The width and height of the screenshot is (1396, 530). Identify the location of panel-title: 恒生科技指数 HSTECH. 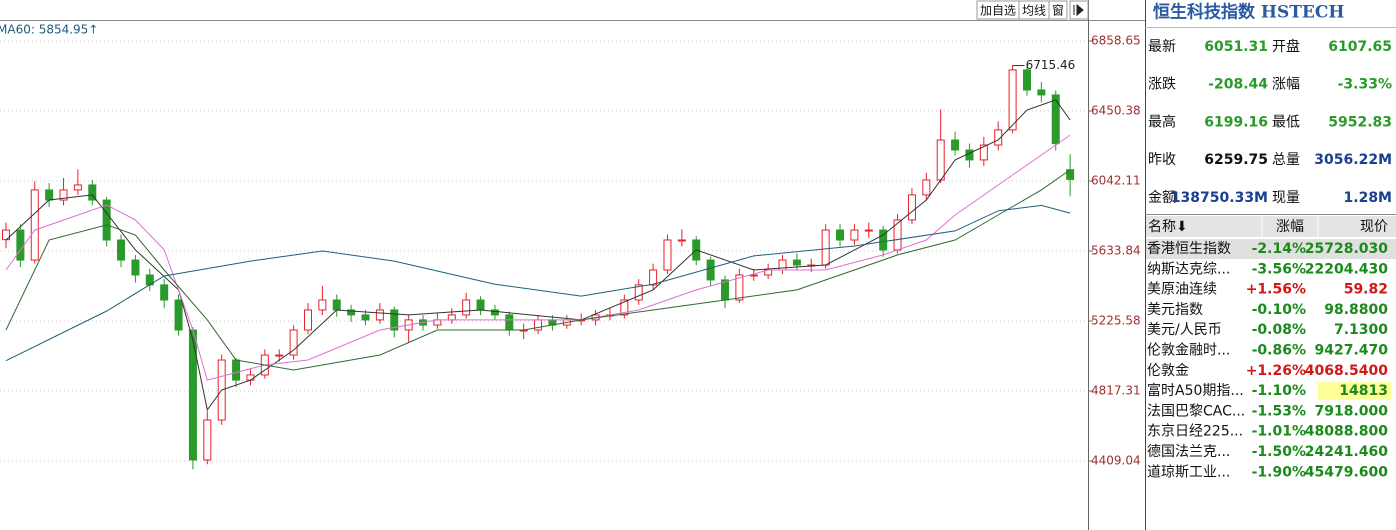
(1248, 12).